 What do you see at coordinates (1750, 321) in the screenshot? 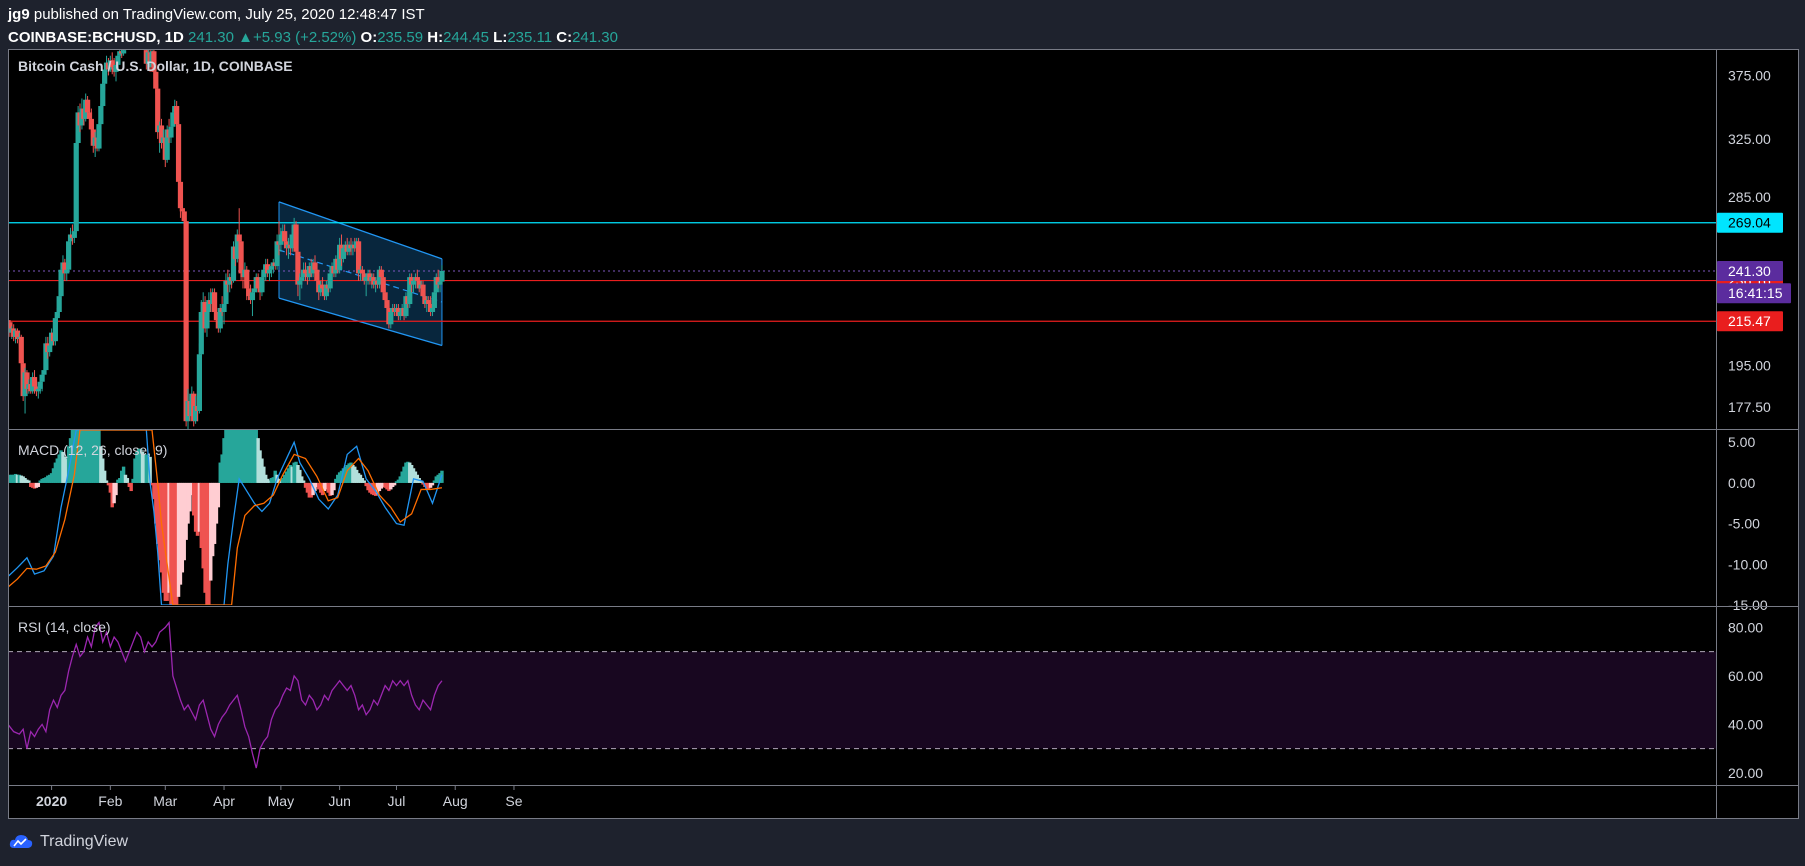
I see `price-label-badge` at bounding box center [1750, 321].